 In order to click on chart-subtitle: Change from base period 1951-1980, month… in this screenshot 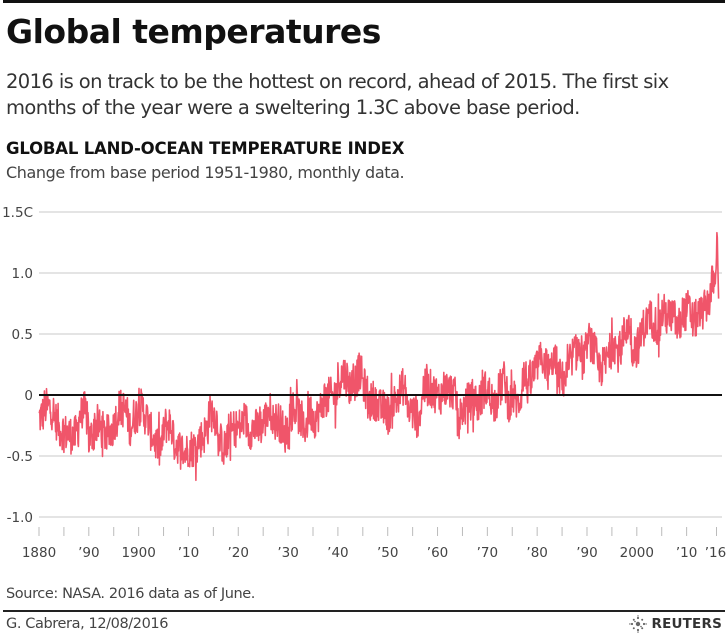, I will do `click(205, 172)`.